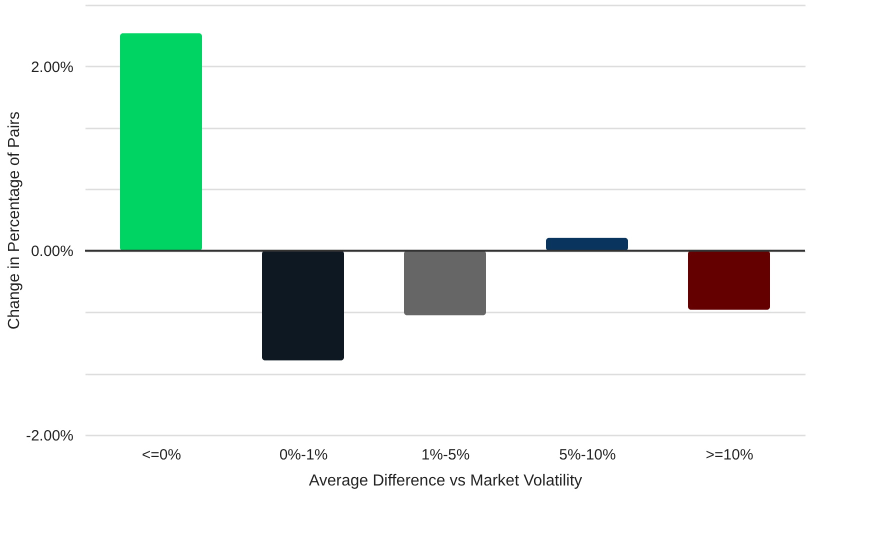  I want to click on x-tick-label: >=10%, so click(730, 455).